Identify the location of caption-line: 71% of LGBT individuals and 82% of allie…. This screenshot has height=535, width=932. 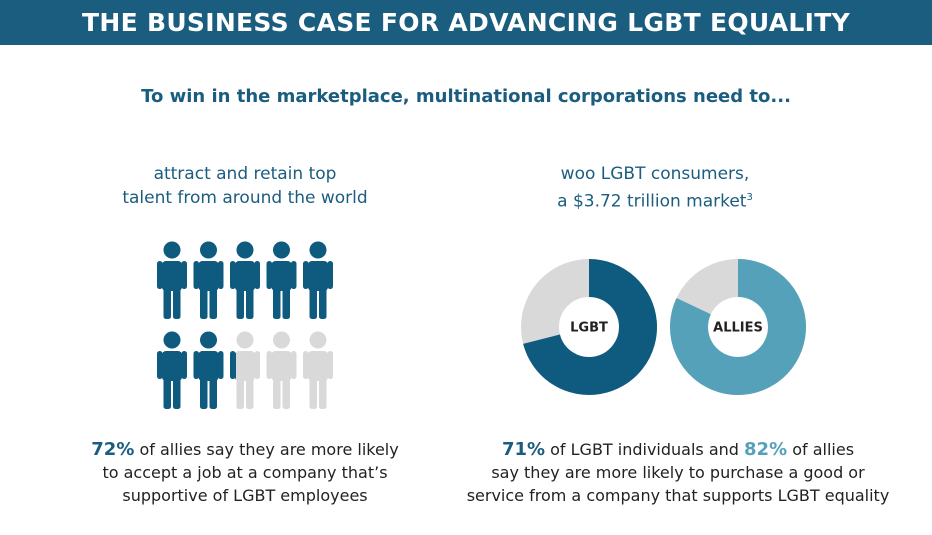
(678, 449).